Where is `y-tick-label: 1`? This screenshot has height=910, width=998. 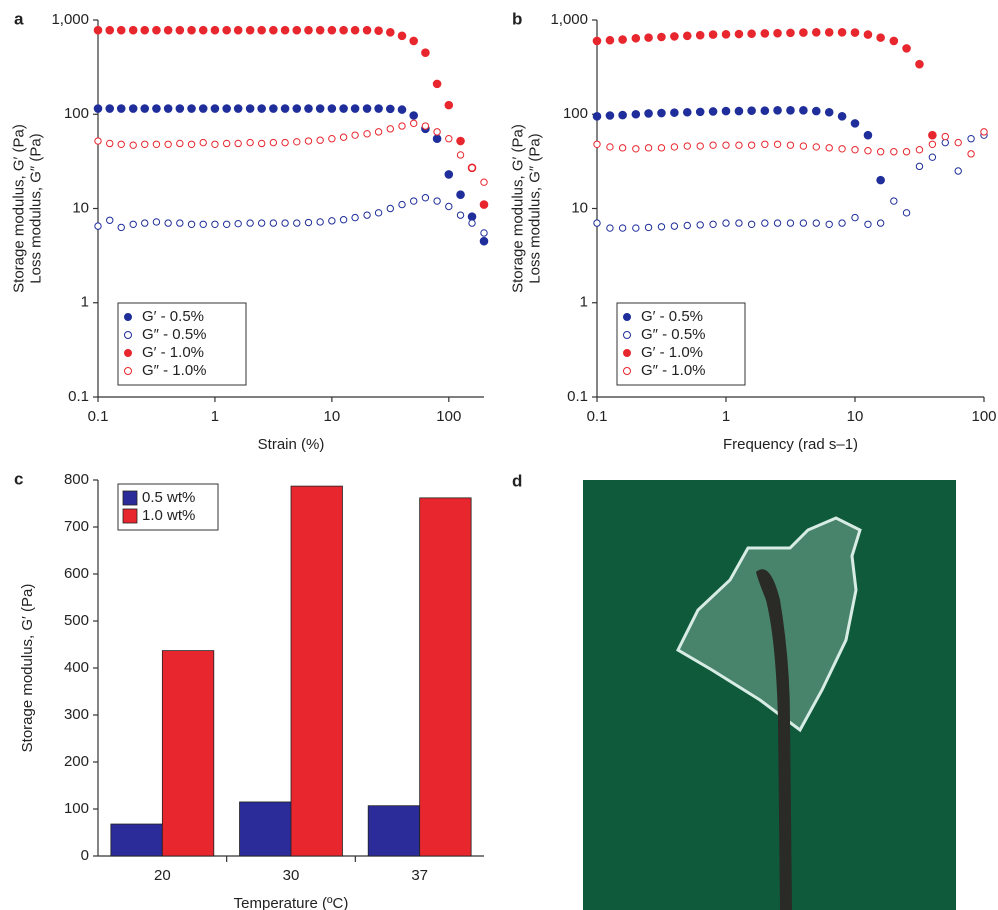 y-tick-label: 1 is located at coordinates (85, 302).